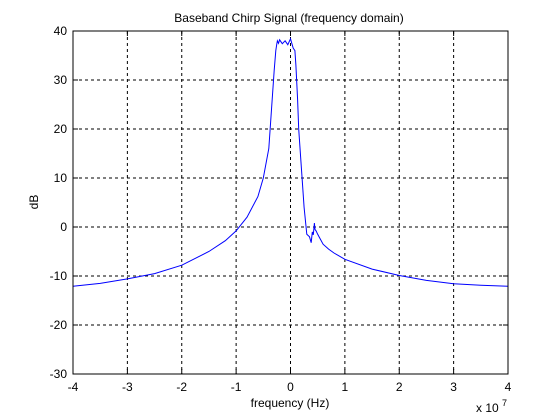  I want to click on y-axis-label: dB, so click(34, 202).